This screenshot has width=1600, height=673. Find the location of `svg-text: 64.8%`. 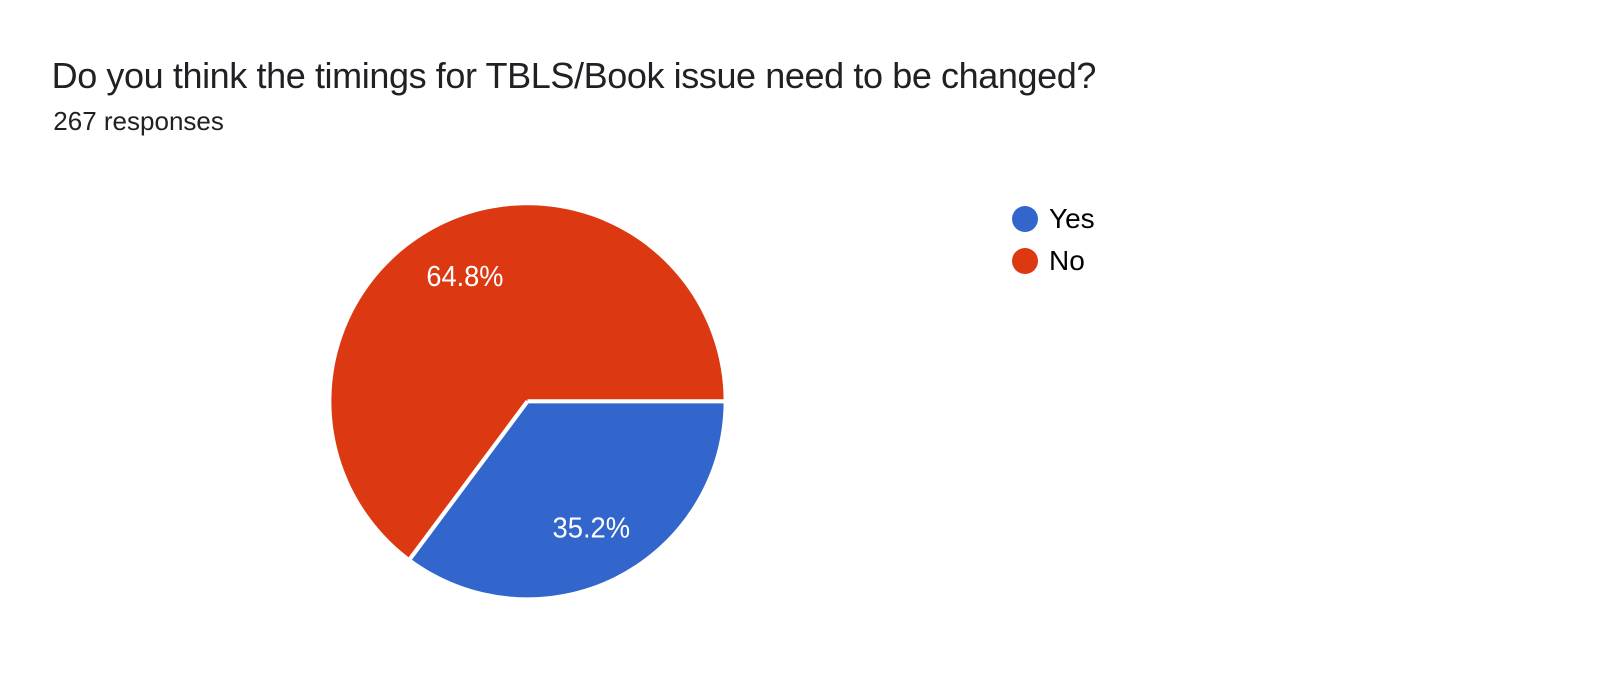

svg-text: 64.8% is located at coordinates (464, 277).